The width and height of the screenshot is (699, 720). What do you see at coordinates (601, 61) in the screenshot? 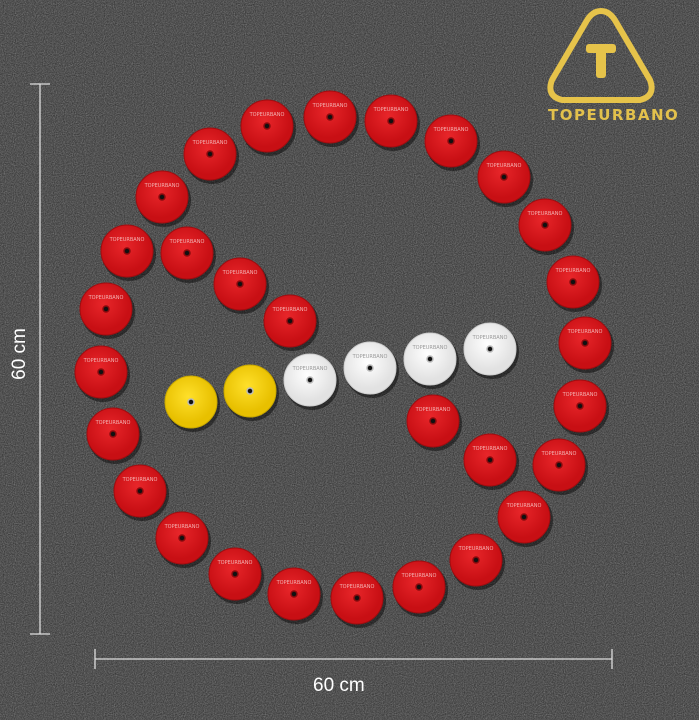
I see `logo-t-stem` at bounding box center [601, 61].